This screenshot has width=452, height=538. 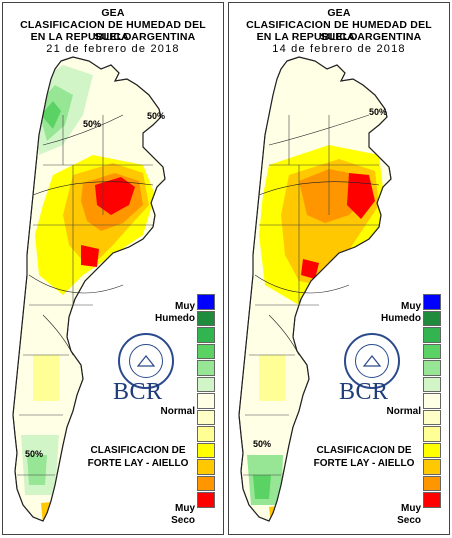 I want to click on header-date: 21 de febrero de 2018, so click(x=113, y=49).